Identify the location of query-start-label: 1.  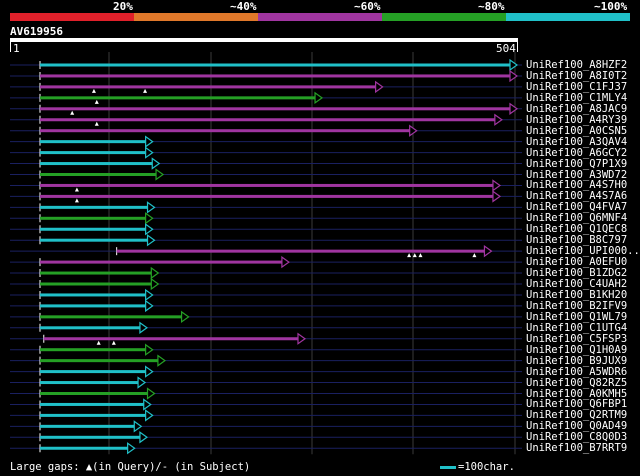
(16, 48).